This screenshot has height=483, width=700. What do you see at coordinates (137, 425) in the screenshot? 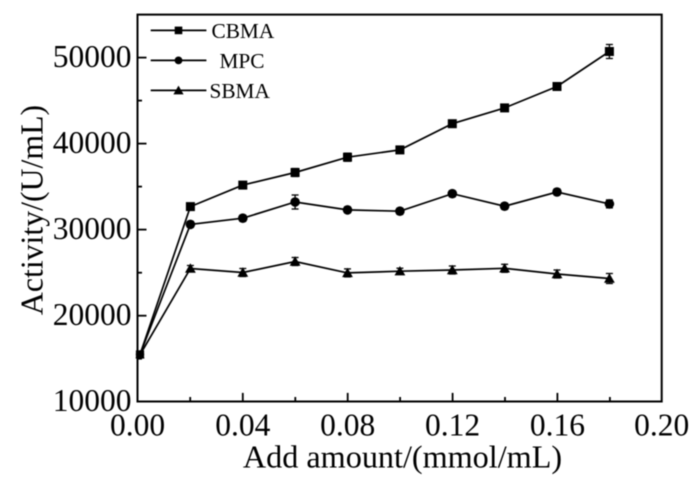
I see `svg-text: 0.00` at bounding box center [137, 425].